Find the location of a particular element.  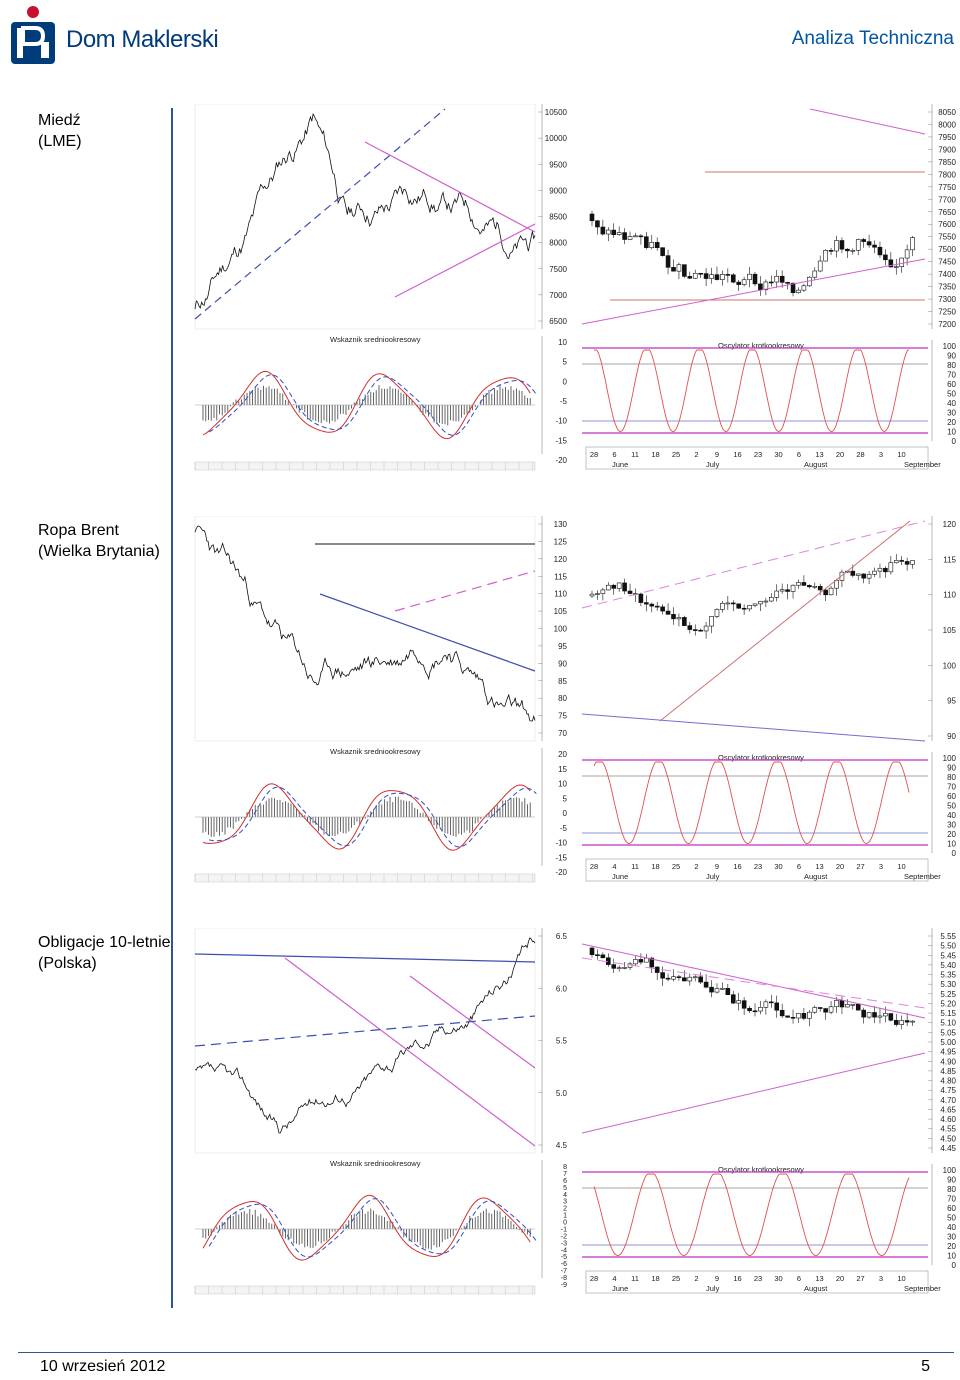

label-line2: (LME) is located at coordinates (60, 141).